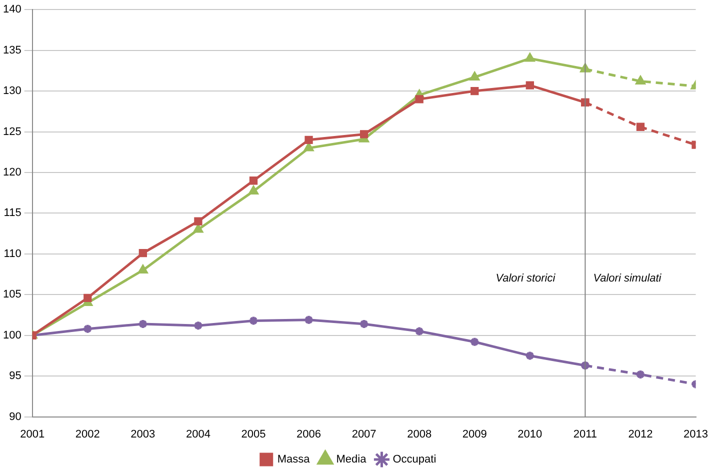 This screenshot has width=711, height=475. I want to click on x-tick-label: 2004, so click(198, 434).